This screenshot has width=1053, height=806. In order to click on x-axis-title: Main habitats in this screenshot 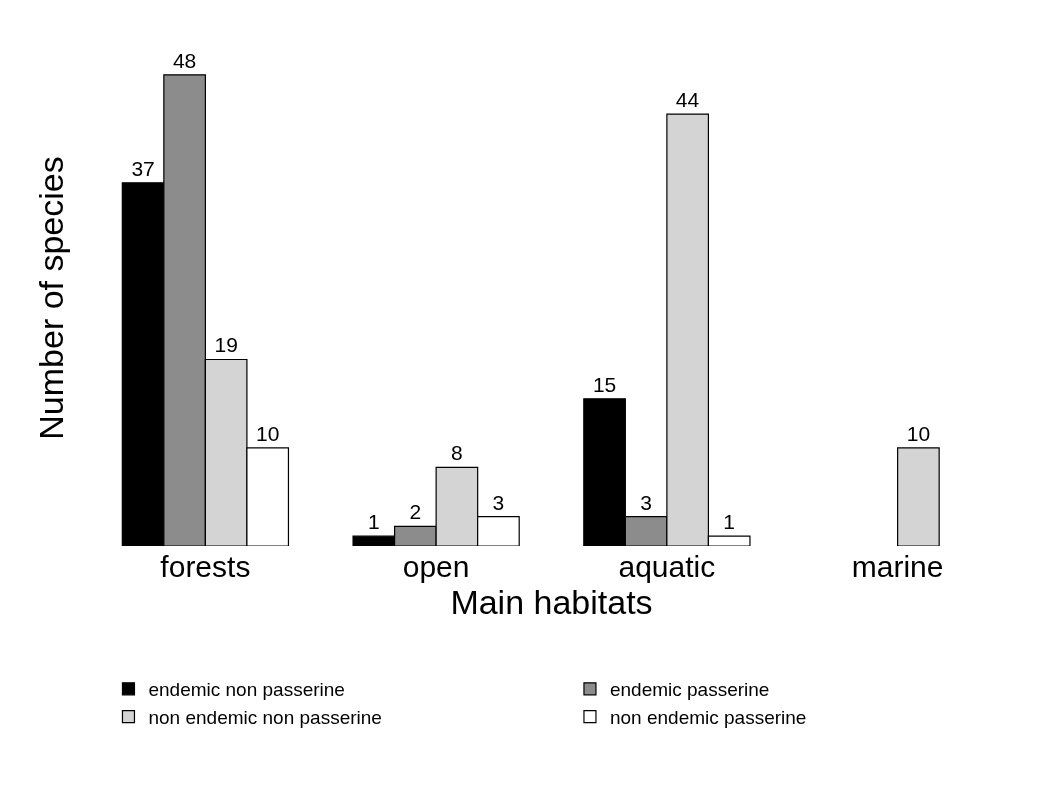, I will do `click(551, 602)`.